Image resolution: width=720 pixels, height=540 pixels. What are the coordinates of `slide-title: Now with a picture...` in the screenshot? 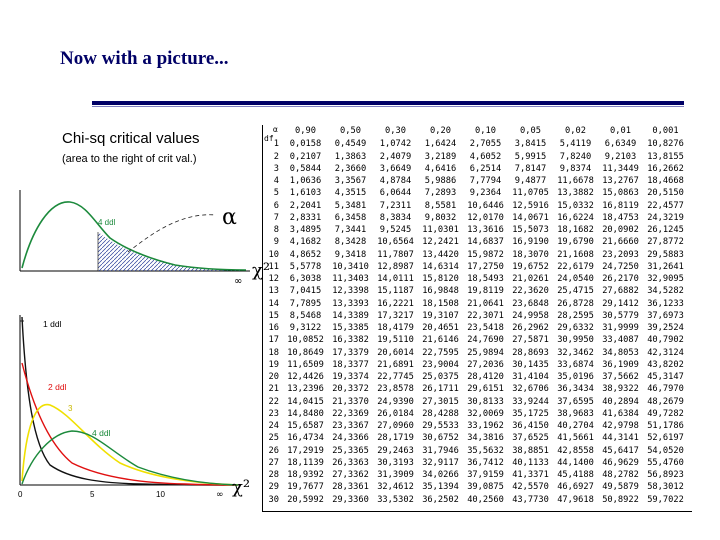 It's located at (144, 58).